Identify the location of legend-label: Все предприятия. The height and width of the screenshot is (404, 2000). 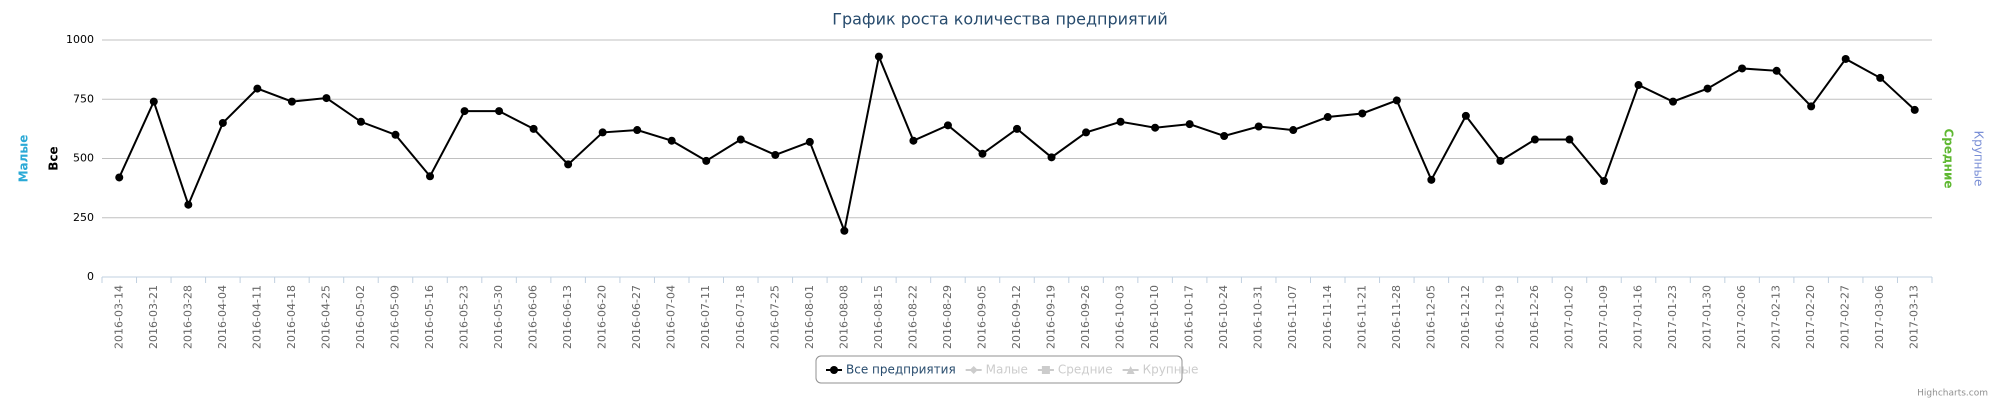
(901, 370).